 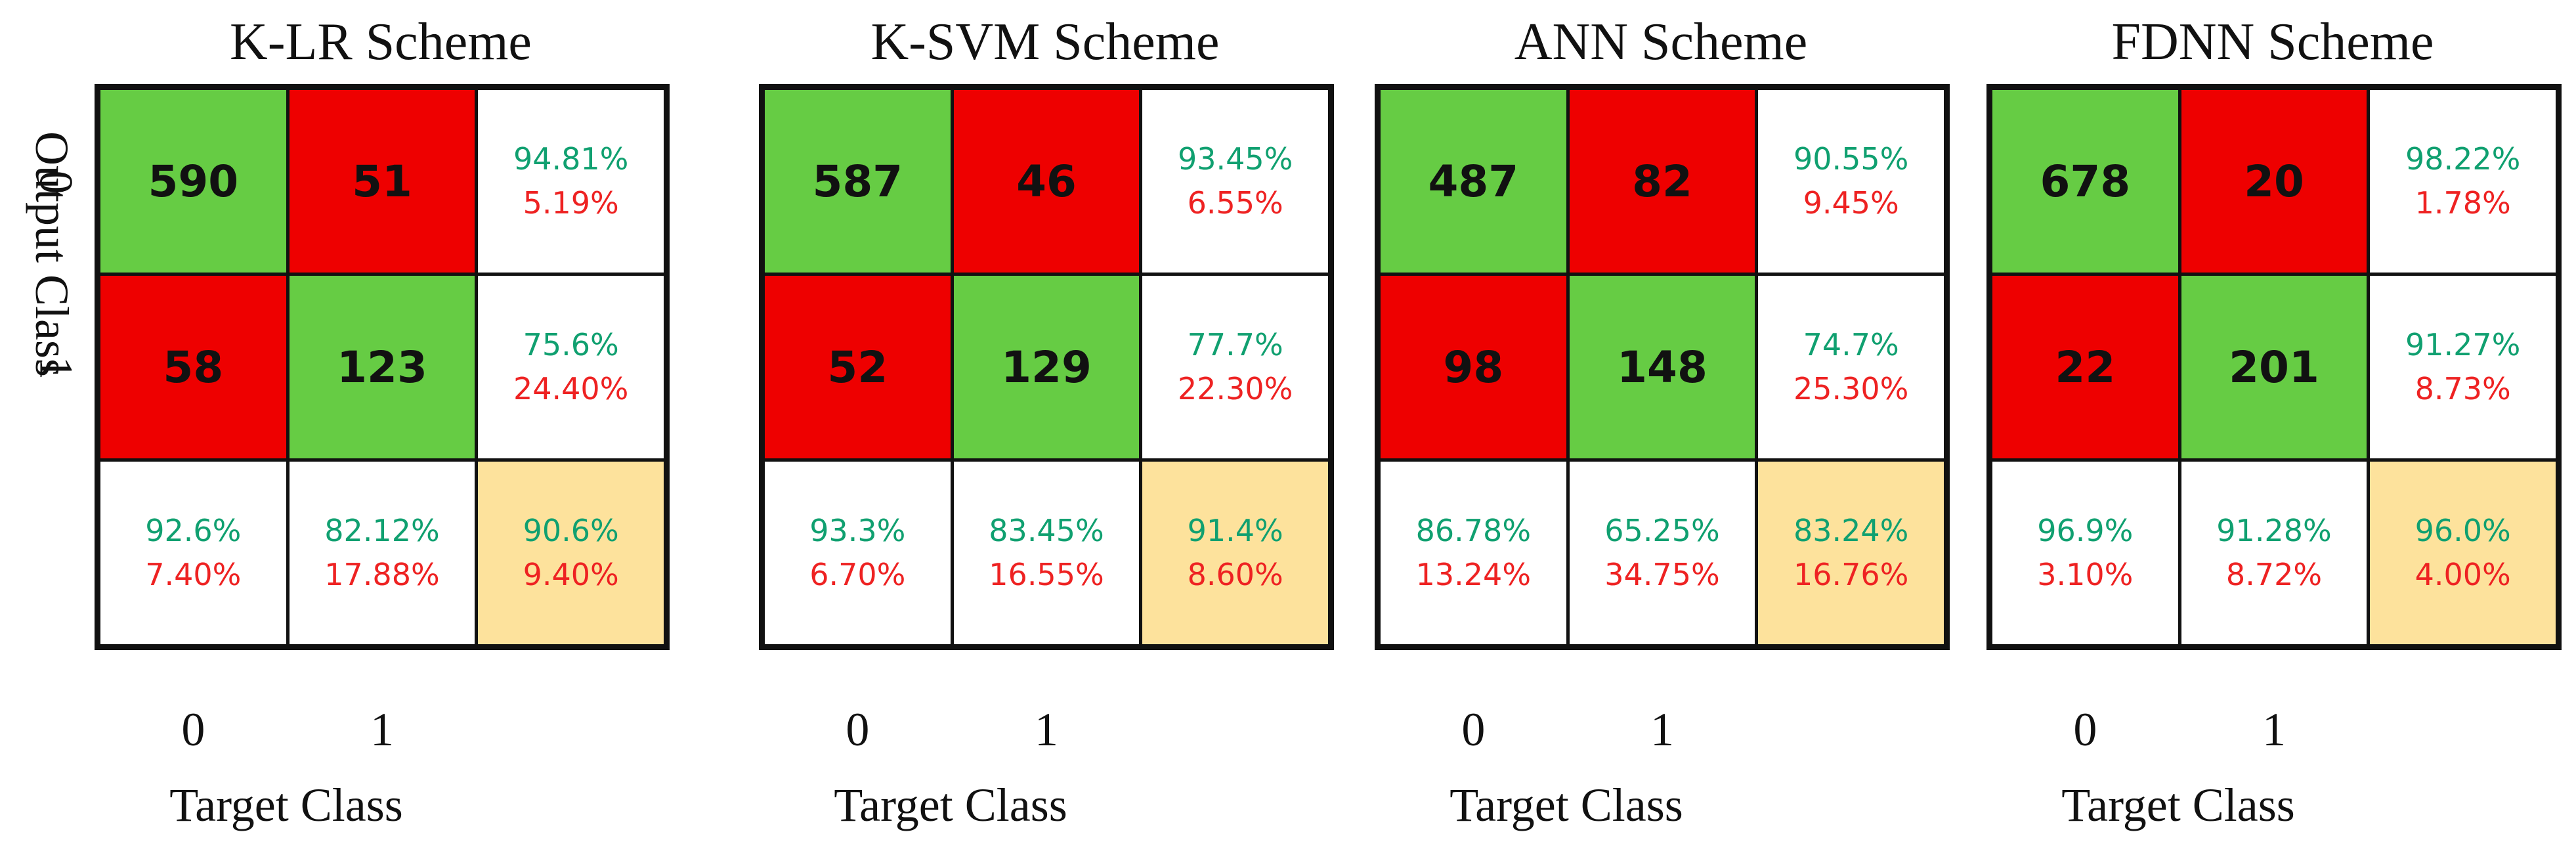 I want to click on column-error-pct: 16.55%, so click(x=1046, y=574).